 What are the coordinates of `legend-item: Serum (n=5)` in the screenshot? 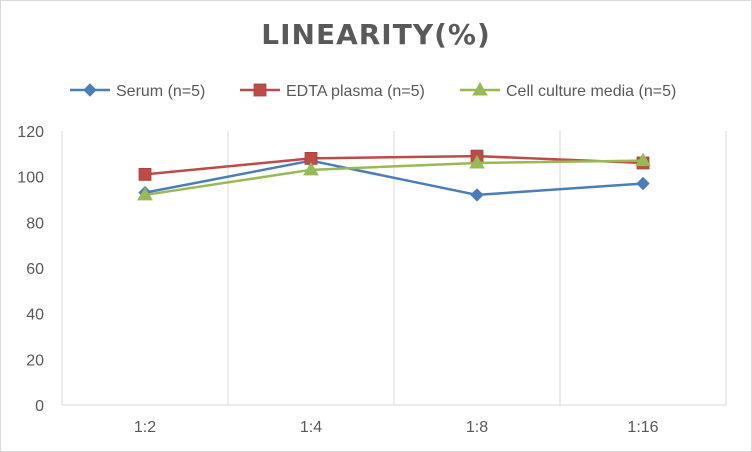 It's located at (137, 91).